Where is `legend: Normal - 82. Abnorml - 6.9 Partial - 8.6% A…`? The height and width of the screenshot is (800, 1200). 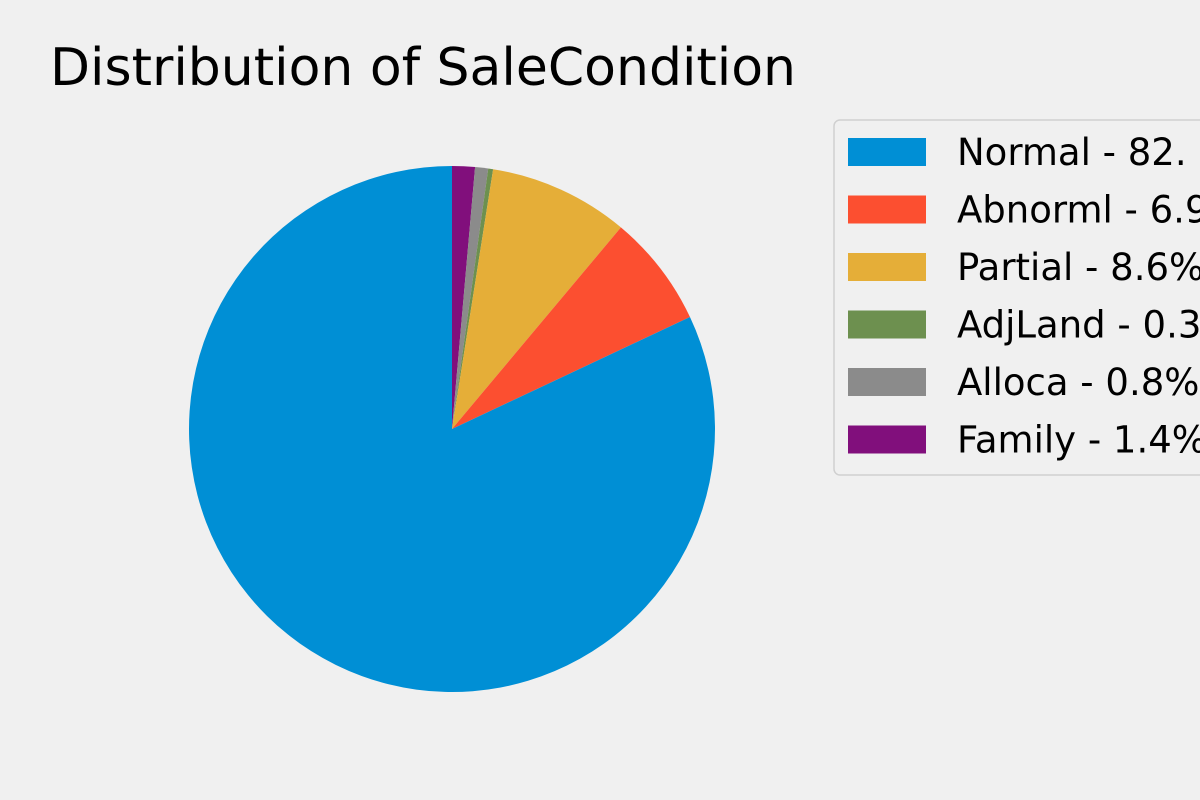
legend: Normal - 82. Abnorml - 6.9 Partial - 8.6% A… is located at coordinates (1016, 297).